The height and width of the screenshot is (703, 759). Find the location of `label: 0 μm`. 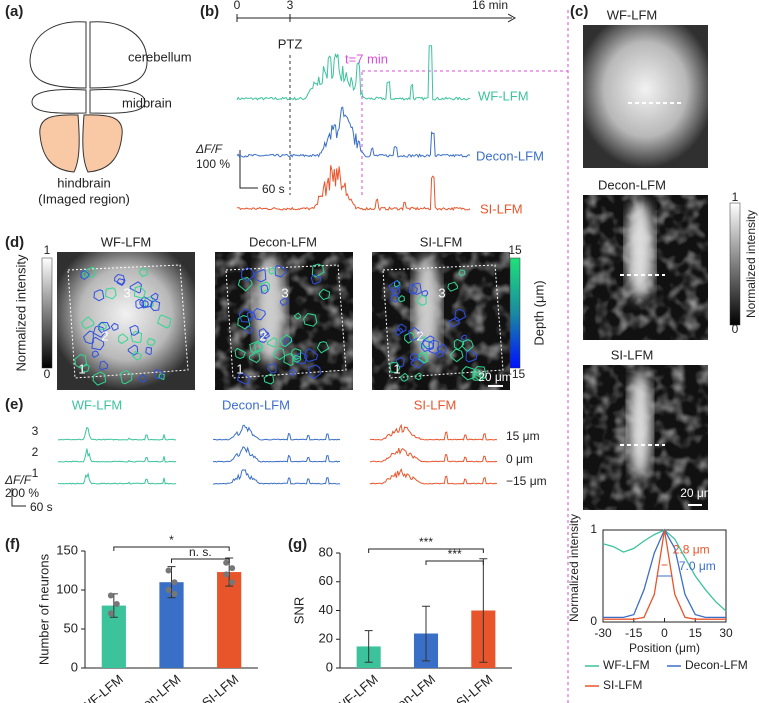

label: 0 μm is located at coordinates (519, 459).